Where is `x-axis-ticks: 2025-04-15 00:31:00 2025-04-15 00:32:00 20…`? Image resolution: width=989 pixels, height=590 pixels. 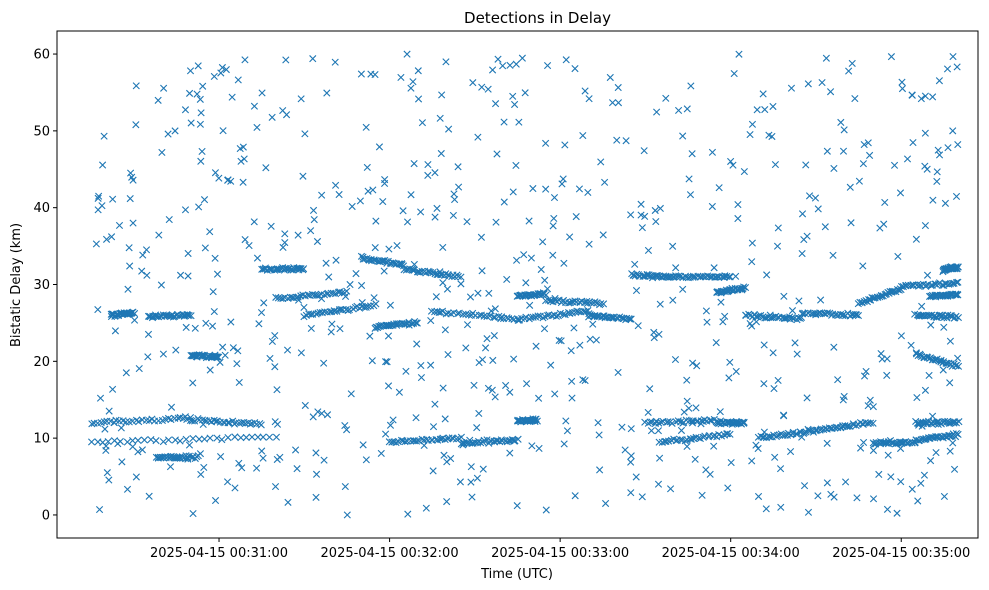 x-axis-ticks: 2025-04-15 00:31:00 2025-04-15 00:32:00 20… is located at coordinates (560, 549).